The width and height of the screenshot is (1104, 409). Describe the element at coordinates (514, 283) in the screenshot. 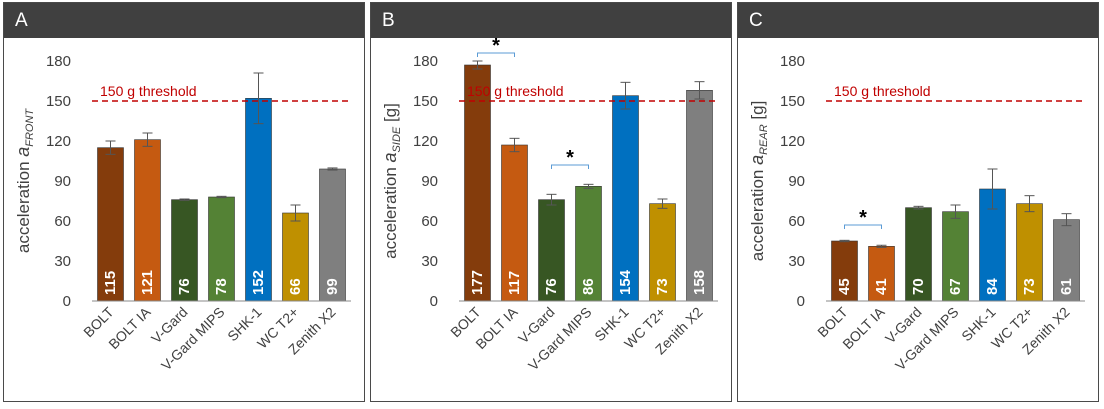

I see `data-label: 117` at that location.